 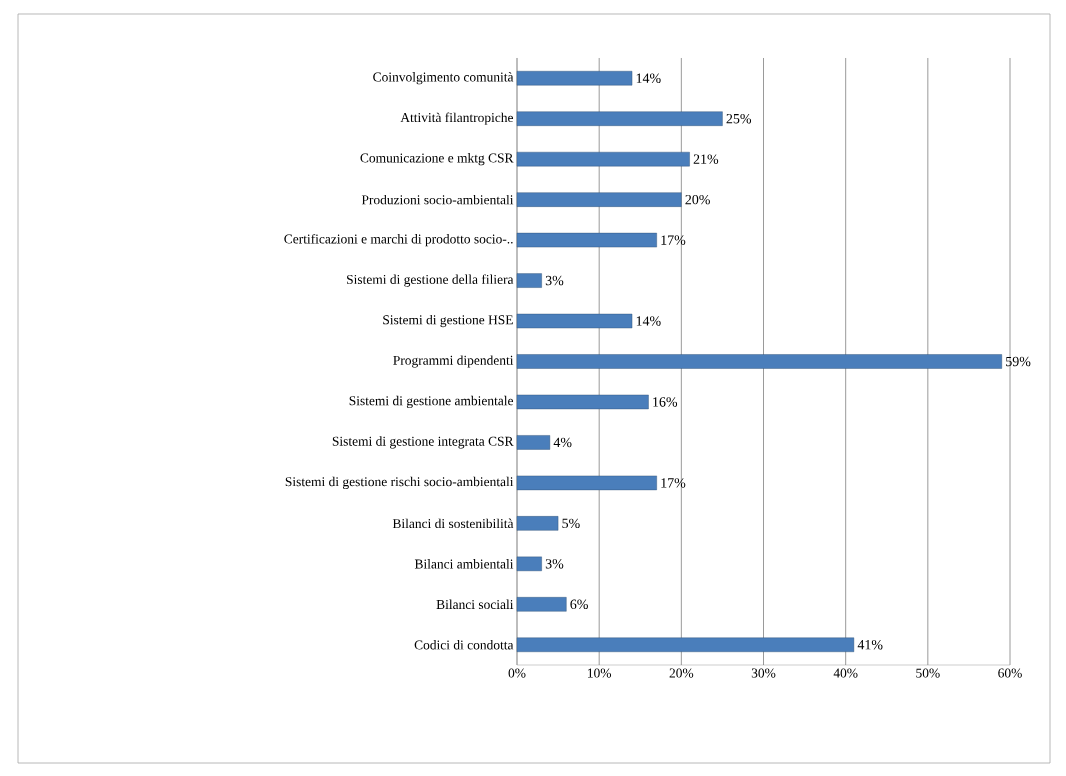 I want to click on data-label: 59%, so click(x=1018, y=361).